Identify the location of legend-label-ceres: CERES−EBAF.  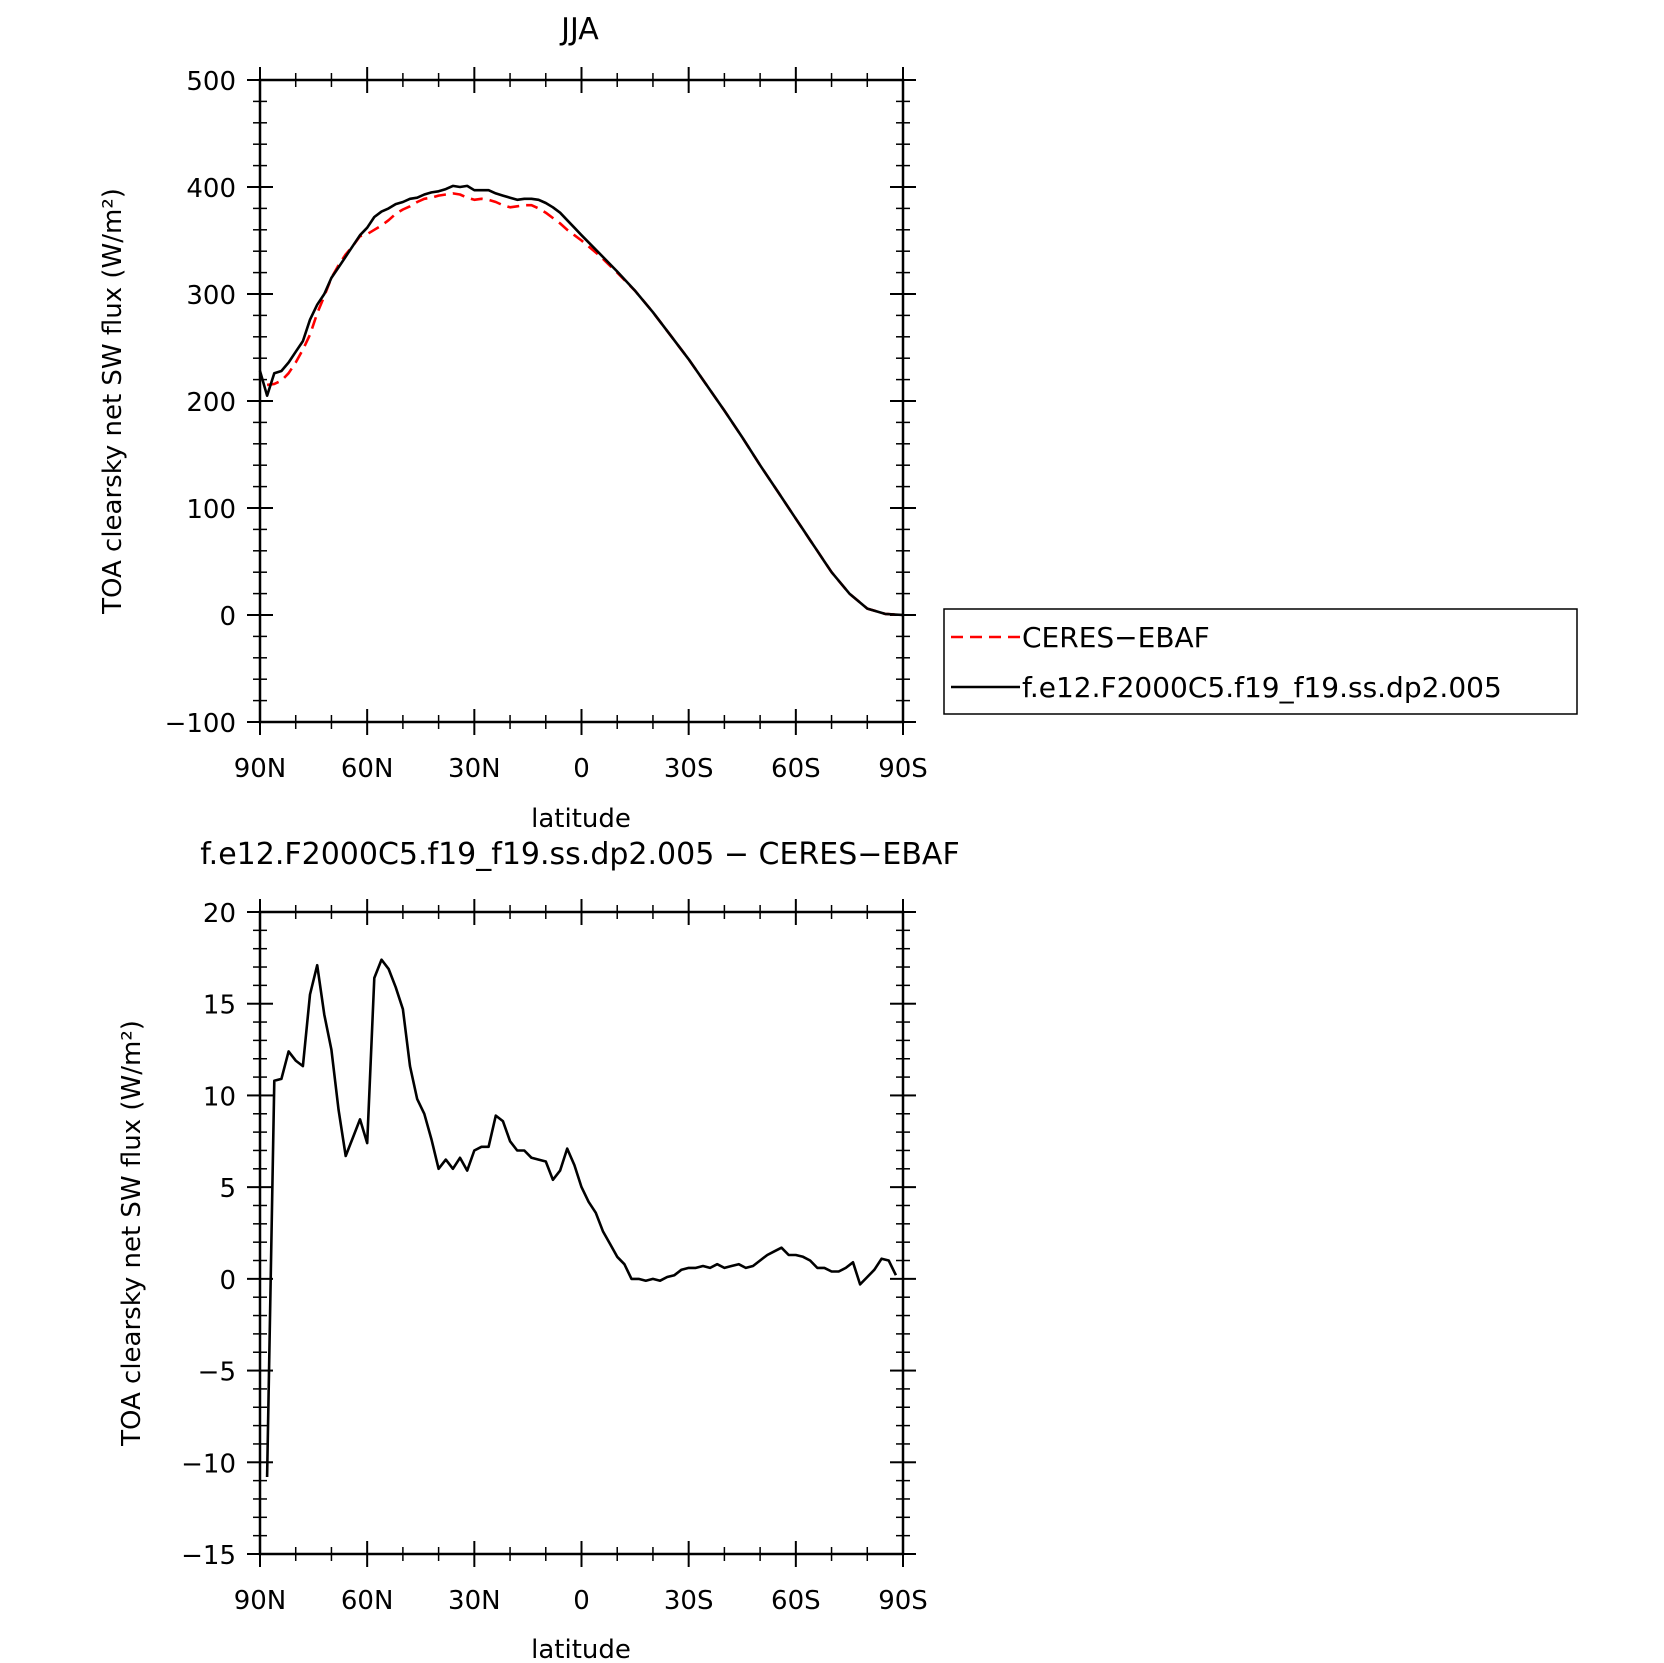
(1116, 637).